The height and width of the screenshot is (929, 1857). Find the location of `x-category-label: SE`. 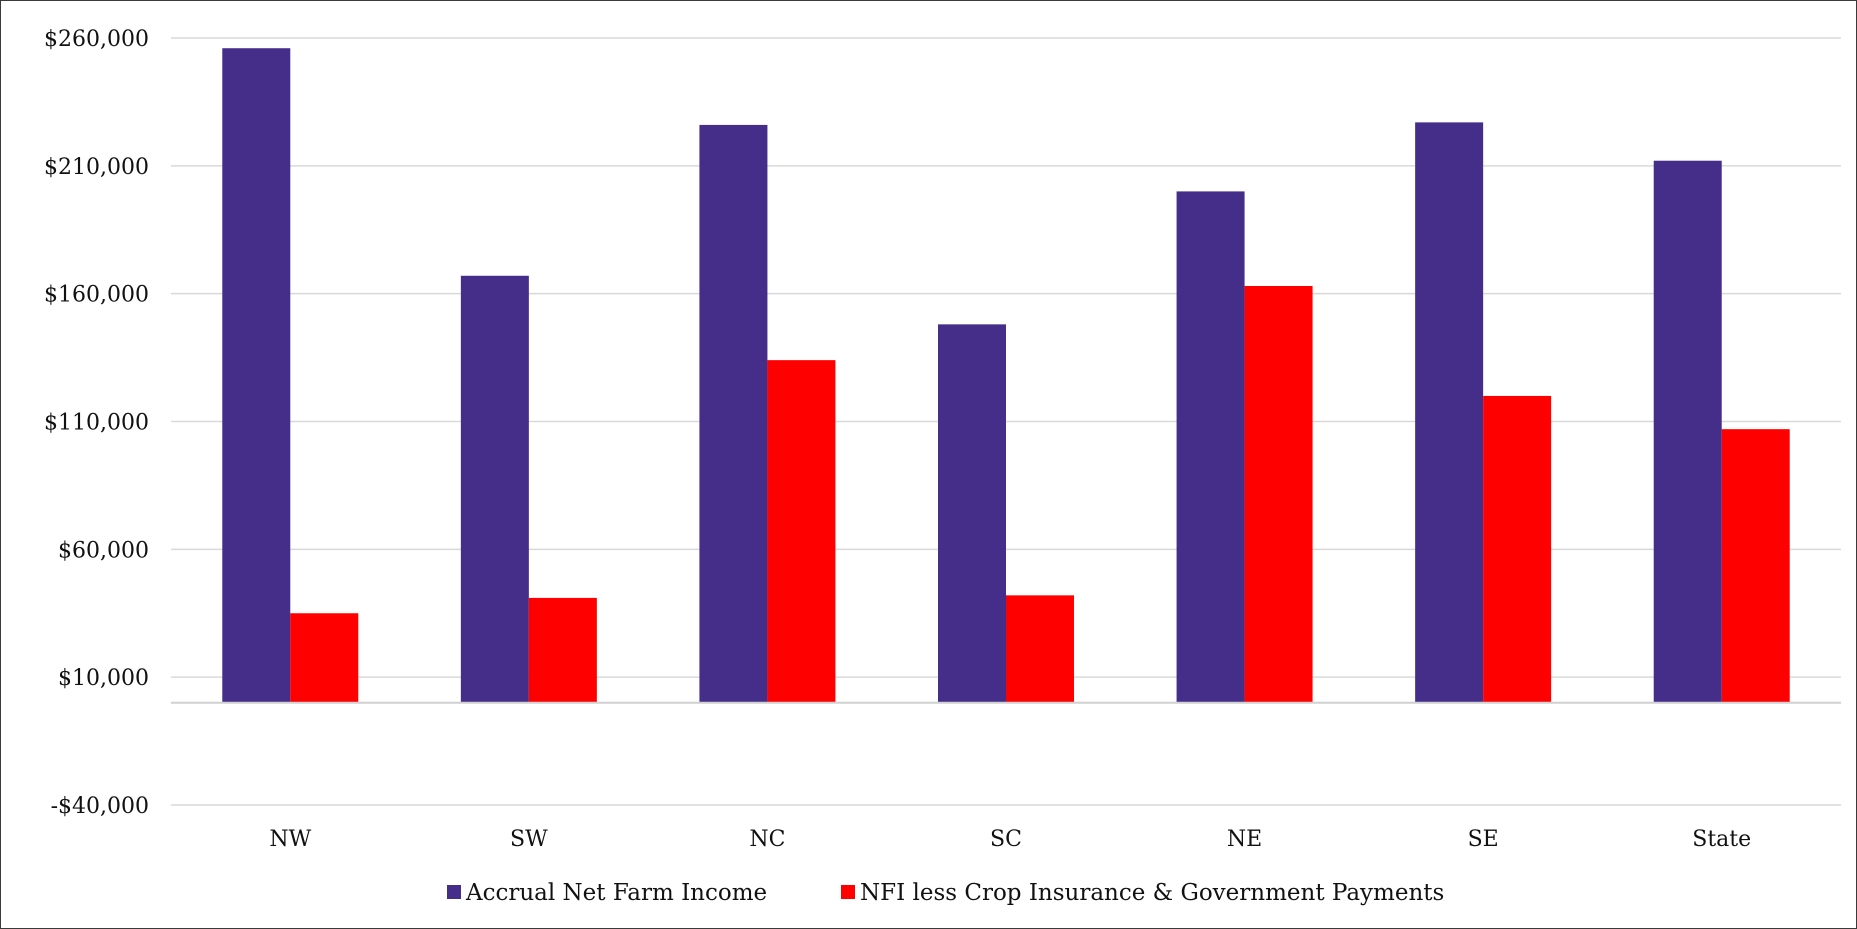

x-category-label: SE is located at coordinates (1483, 839).